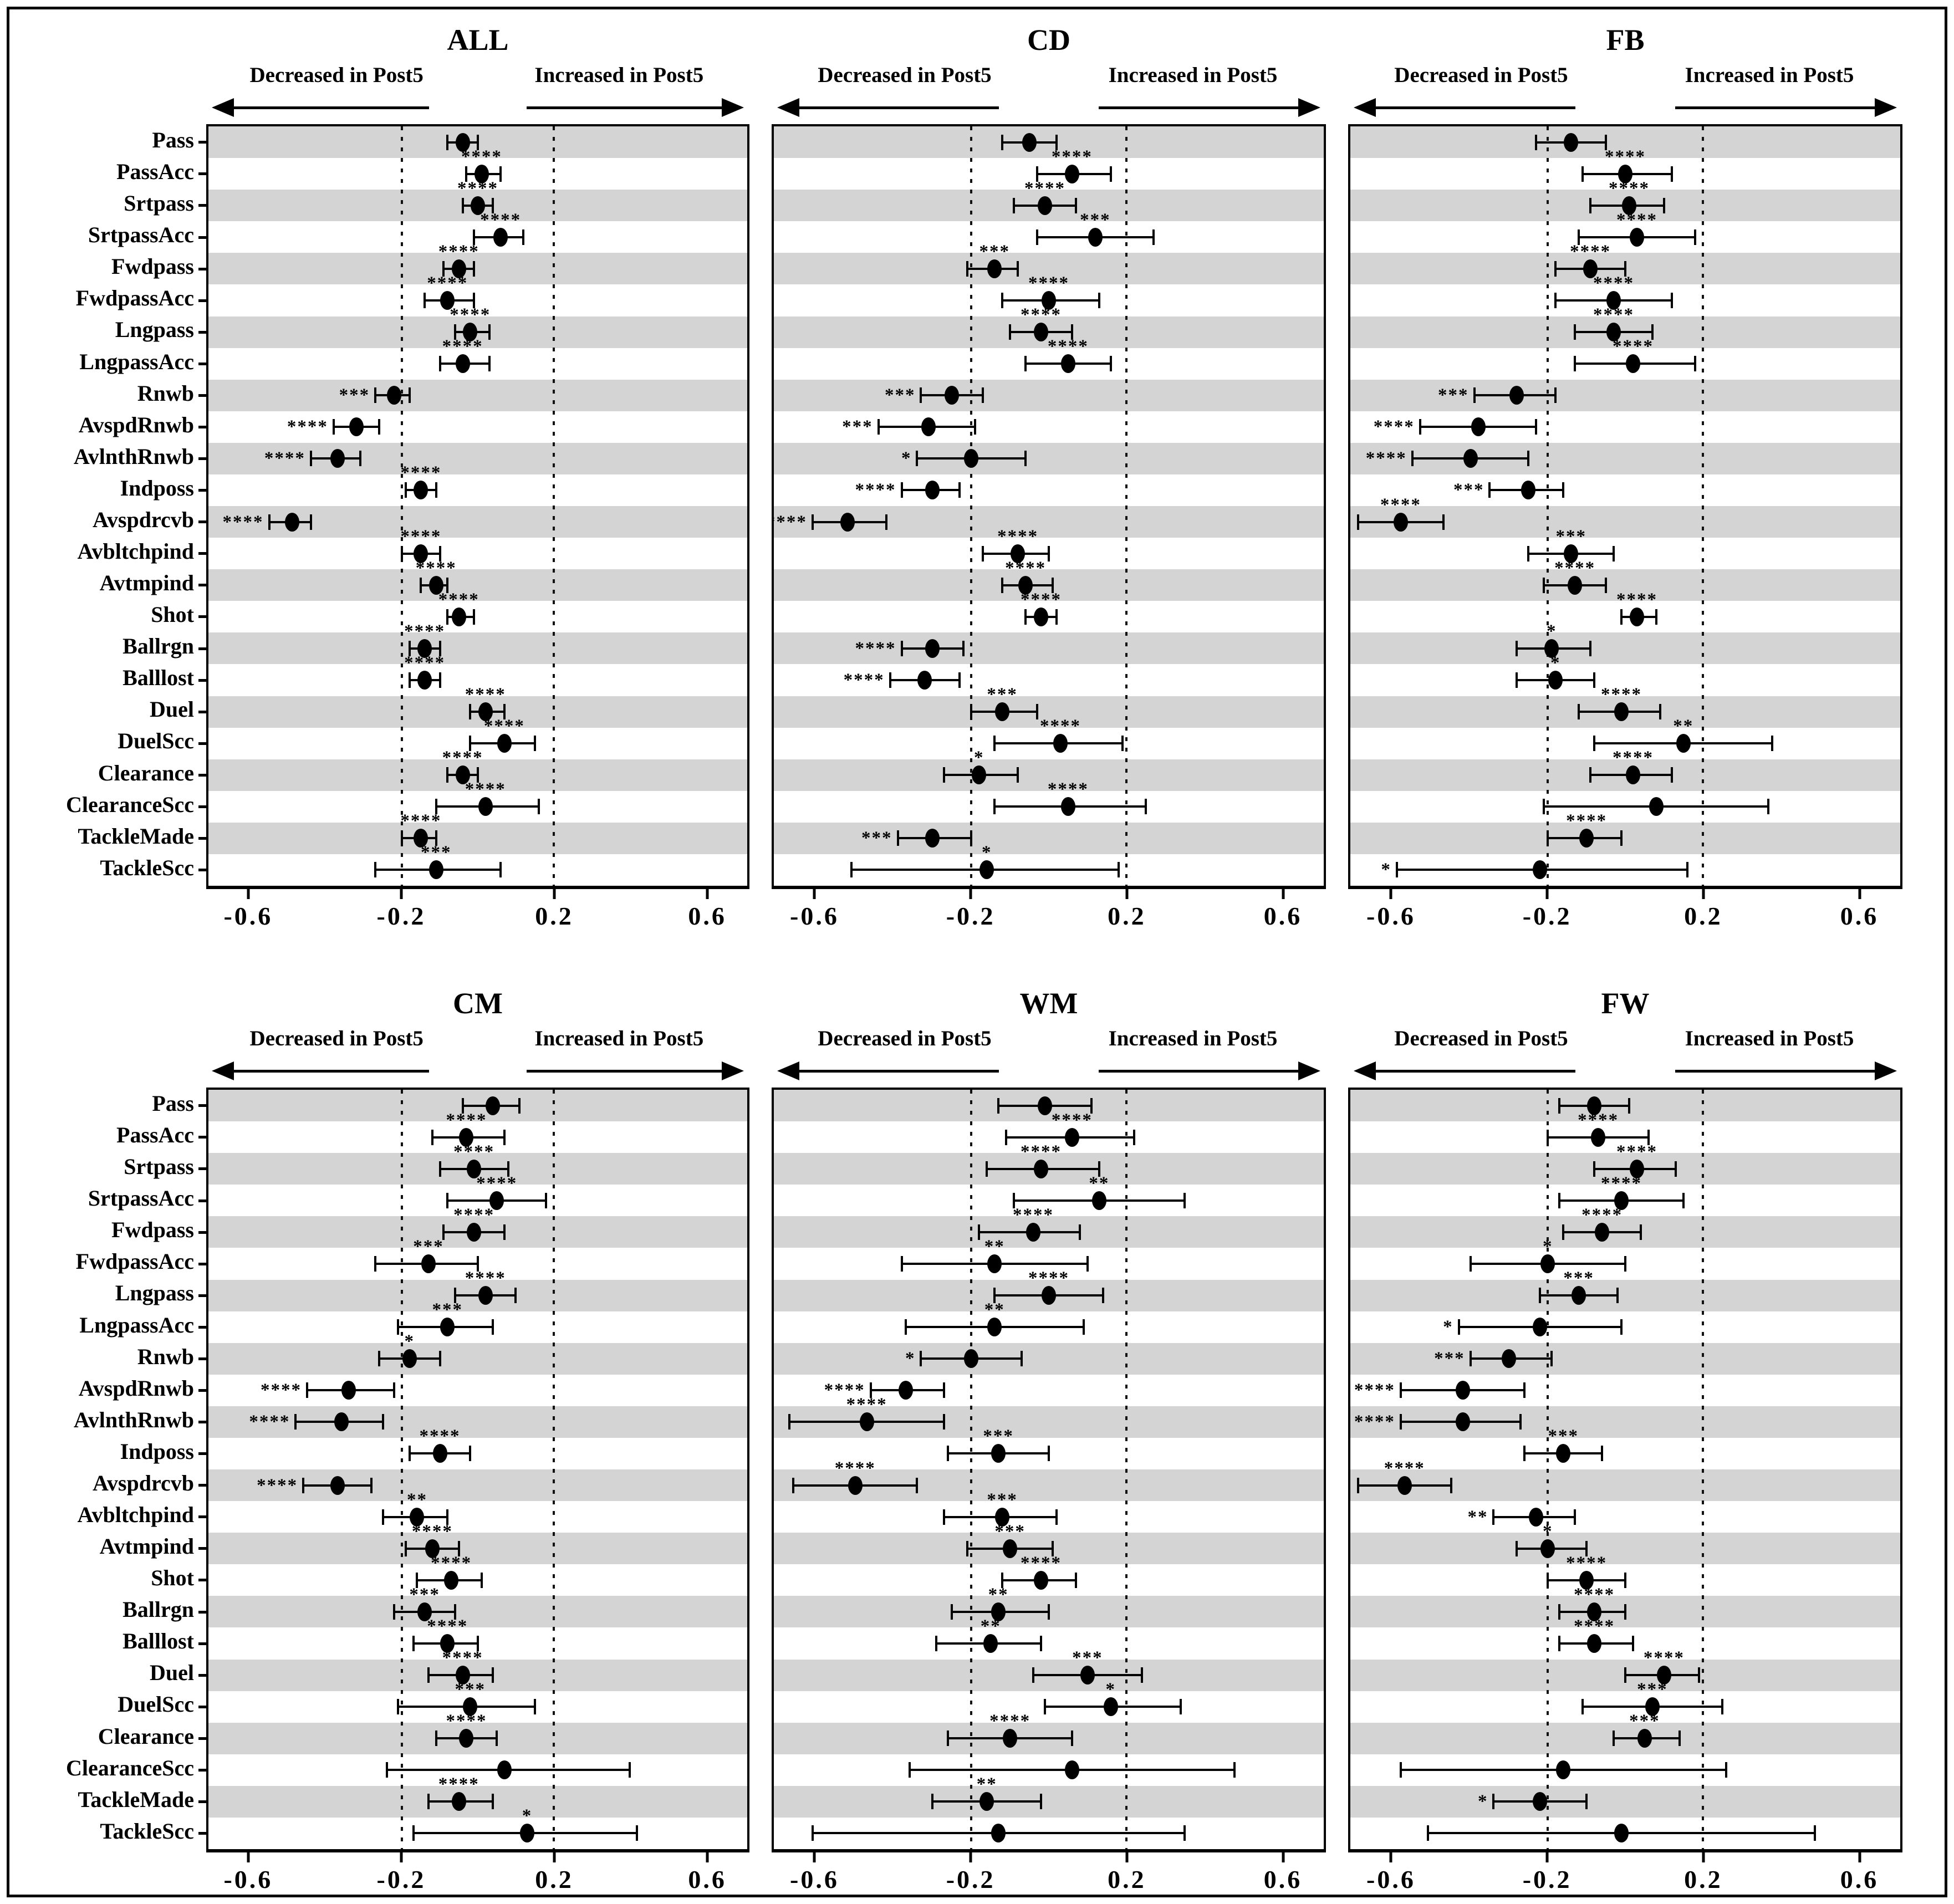 The width and height of the screenshot is (1954, 1904). Describe the element at coordinates (157, 1451) in the screenshot. I see `row-label-text: Indposs` at that location.